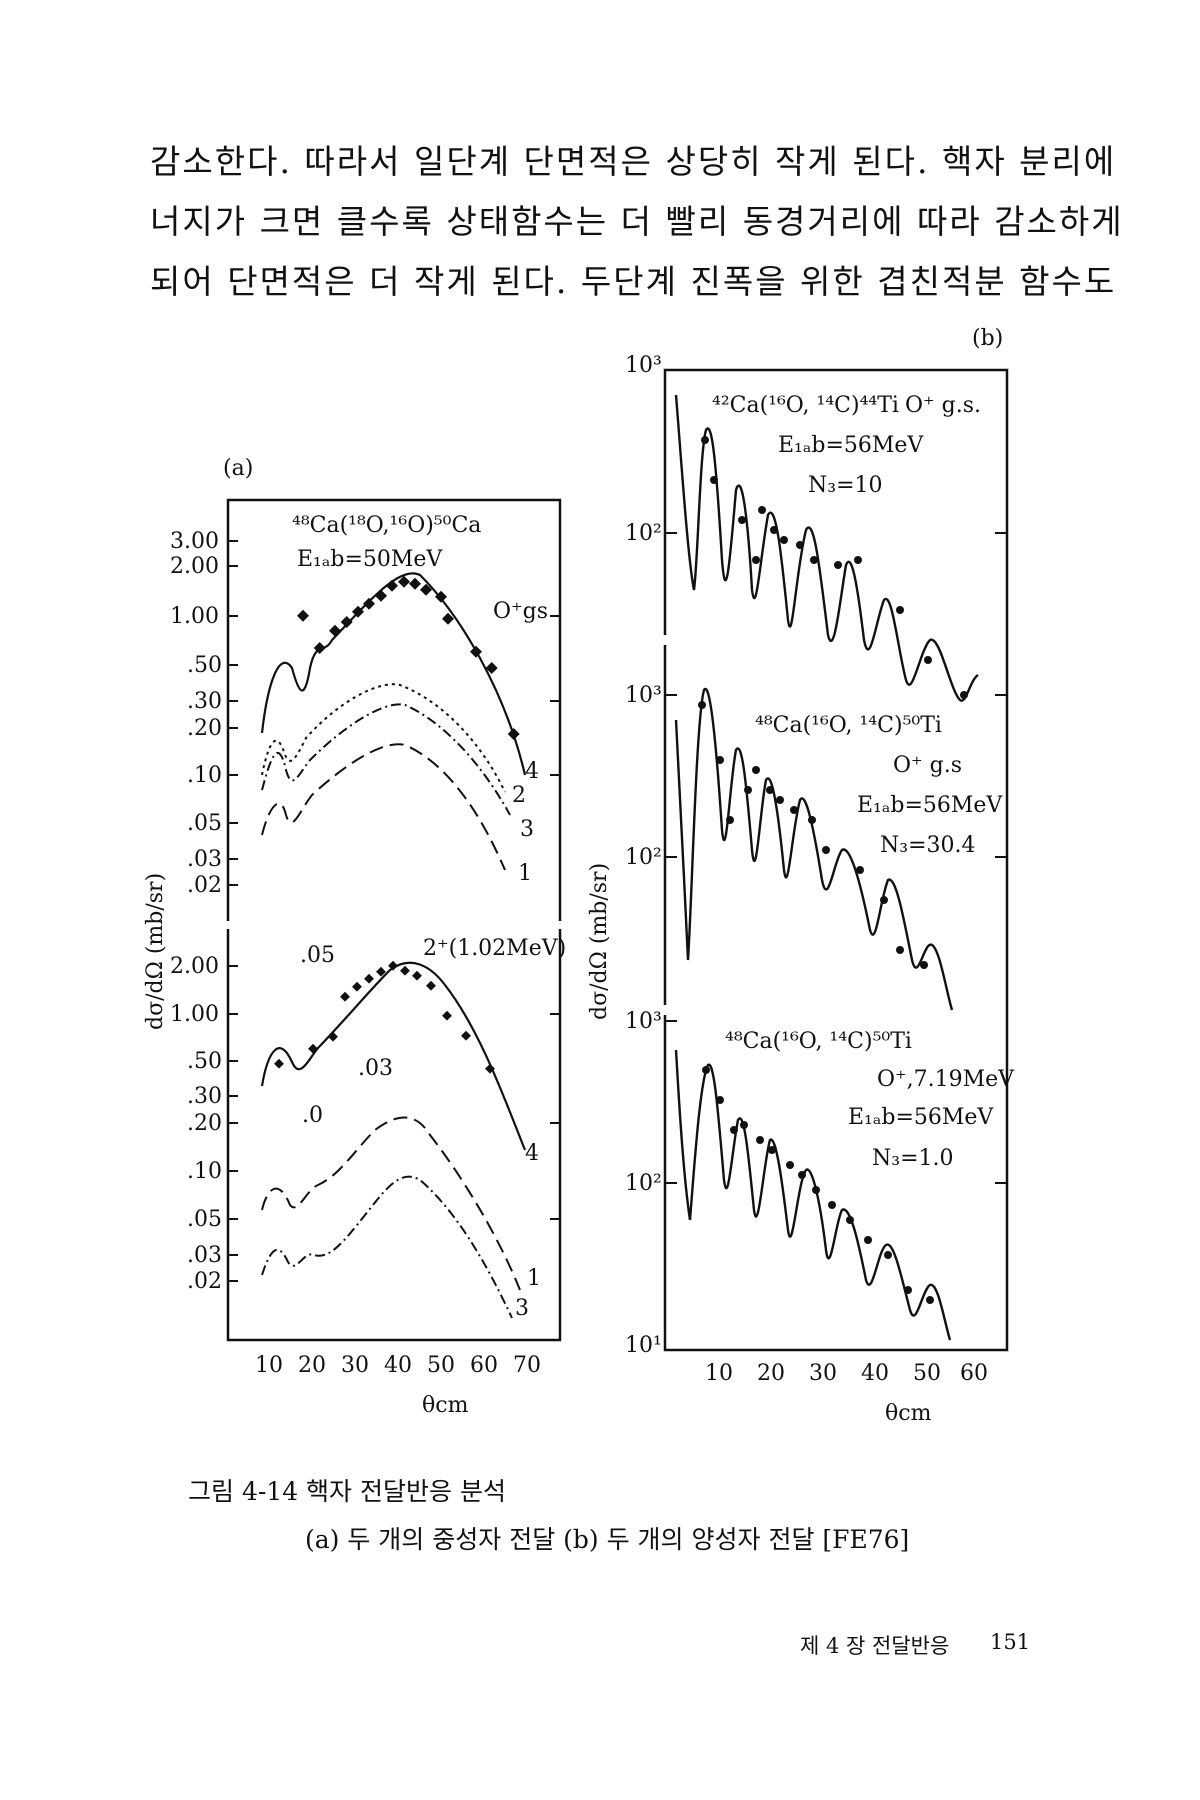 The width and height of the screenshot is (1200, 1800). I want to click on tick-a-l-5: .20, so click(204, 1123).